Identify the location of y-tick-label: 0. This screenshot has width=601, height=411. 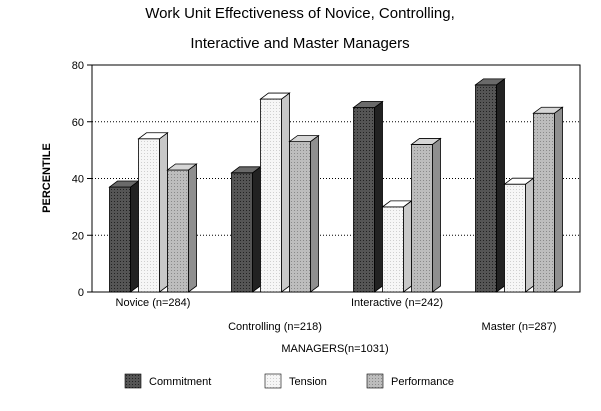
(81, 293).